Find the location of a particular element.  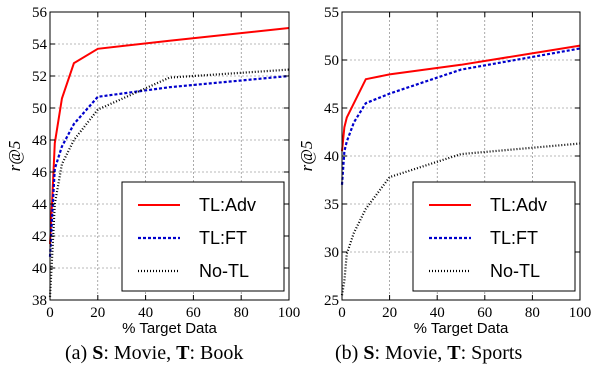

caption-a: (a) S: Movie, T: Book is located at coordinates (154, 353).